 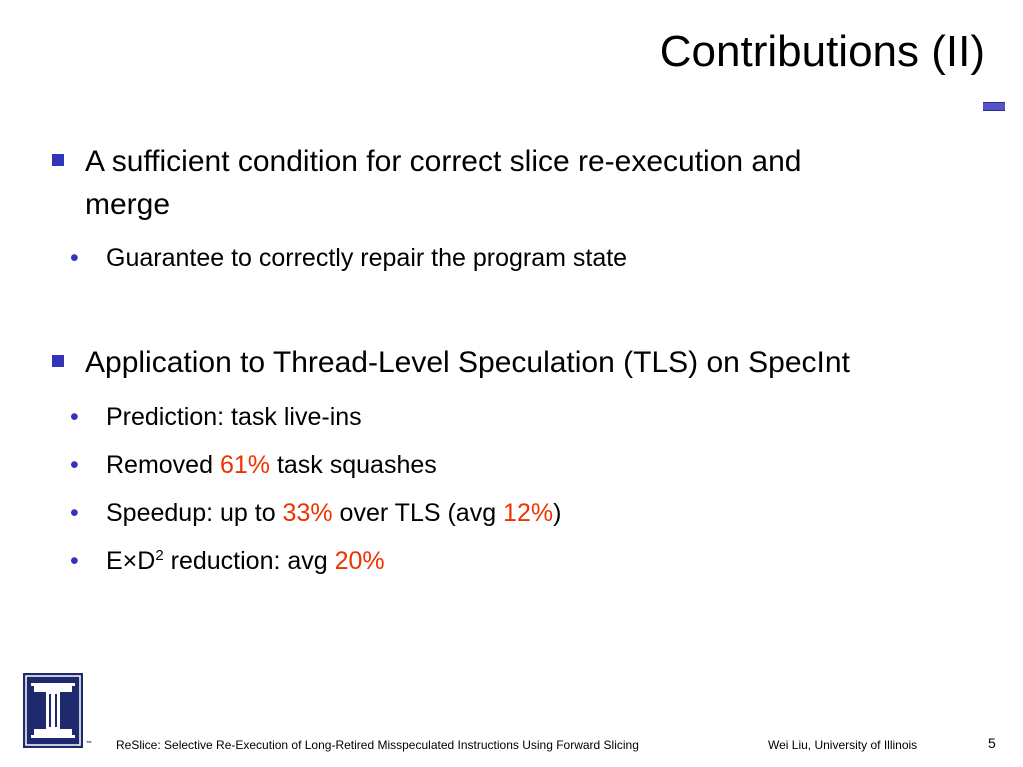 I want to click on bullet-2-sub-2: Removed 61% task squashes, so click(x=271, y=465).